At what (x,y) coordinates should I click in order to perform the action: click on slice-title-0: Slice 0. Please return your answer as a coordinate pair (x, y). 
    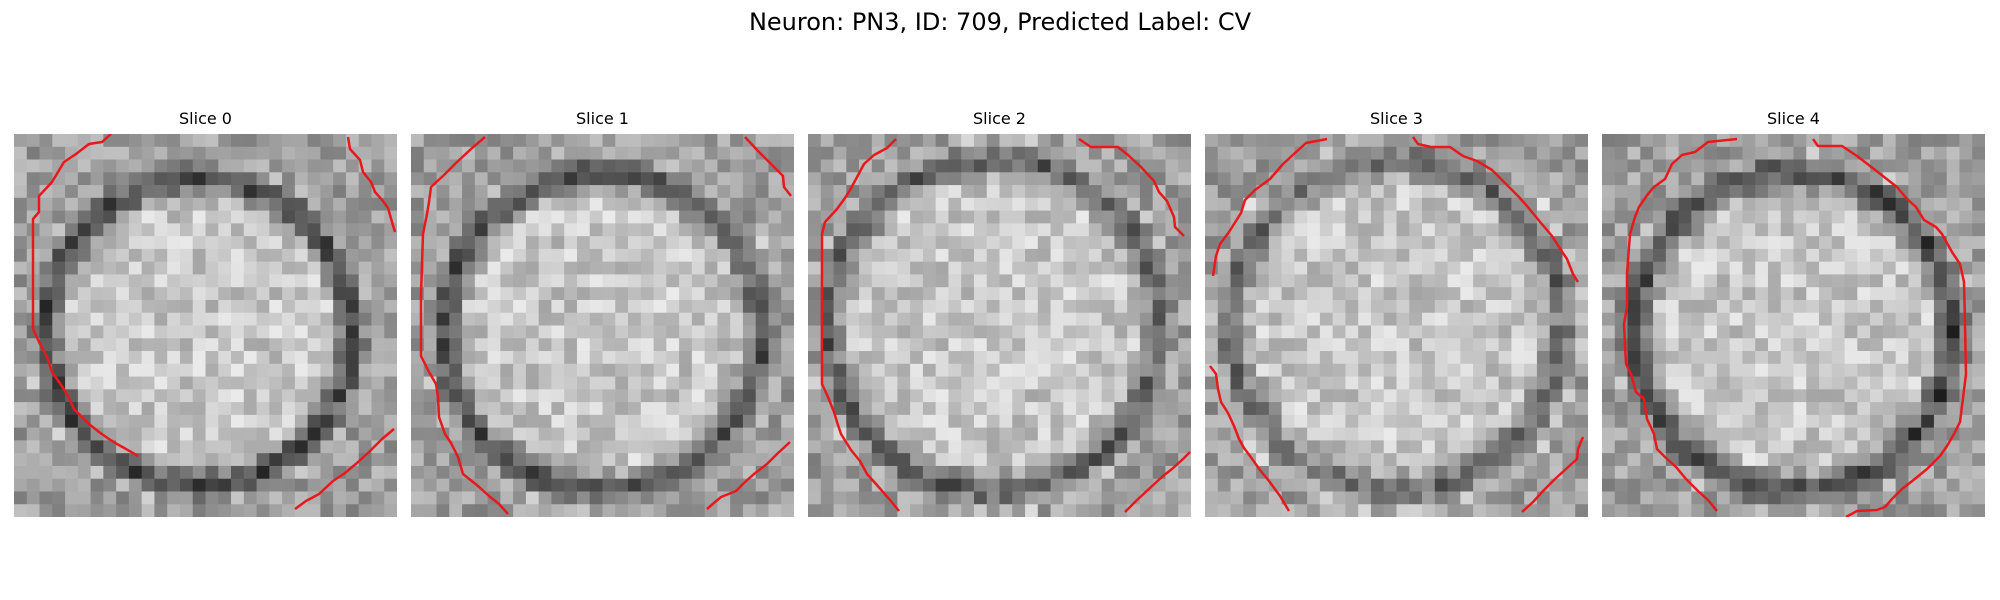
    Looking at the image, I should click on (205, 121).